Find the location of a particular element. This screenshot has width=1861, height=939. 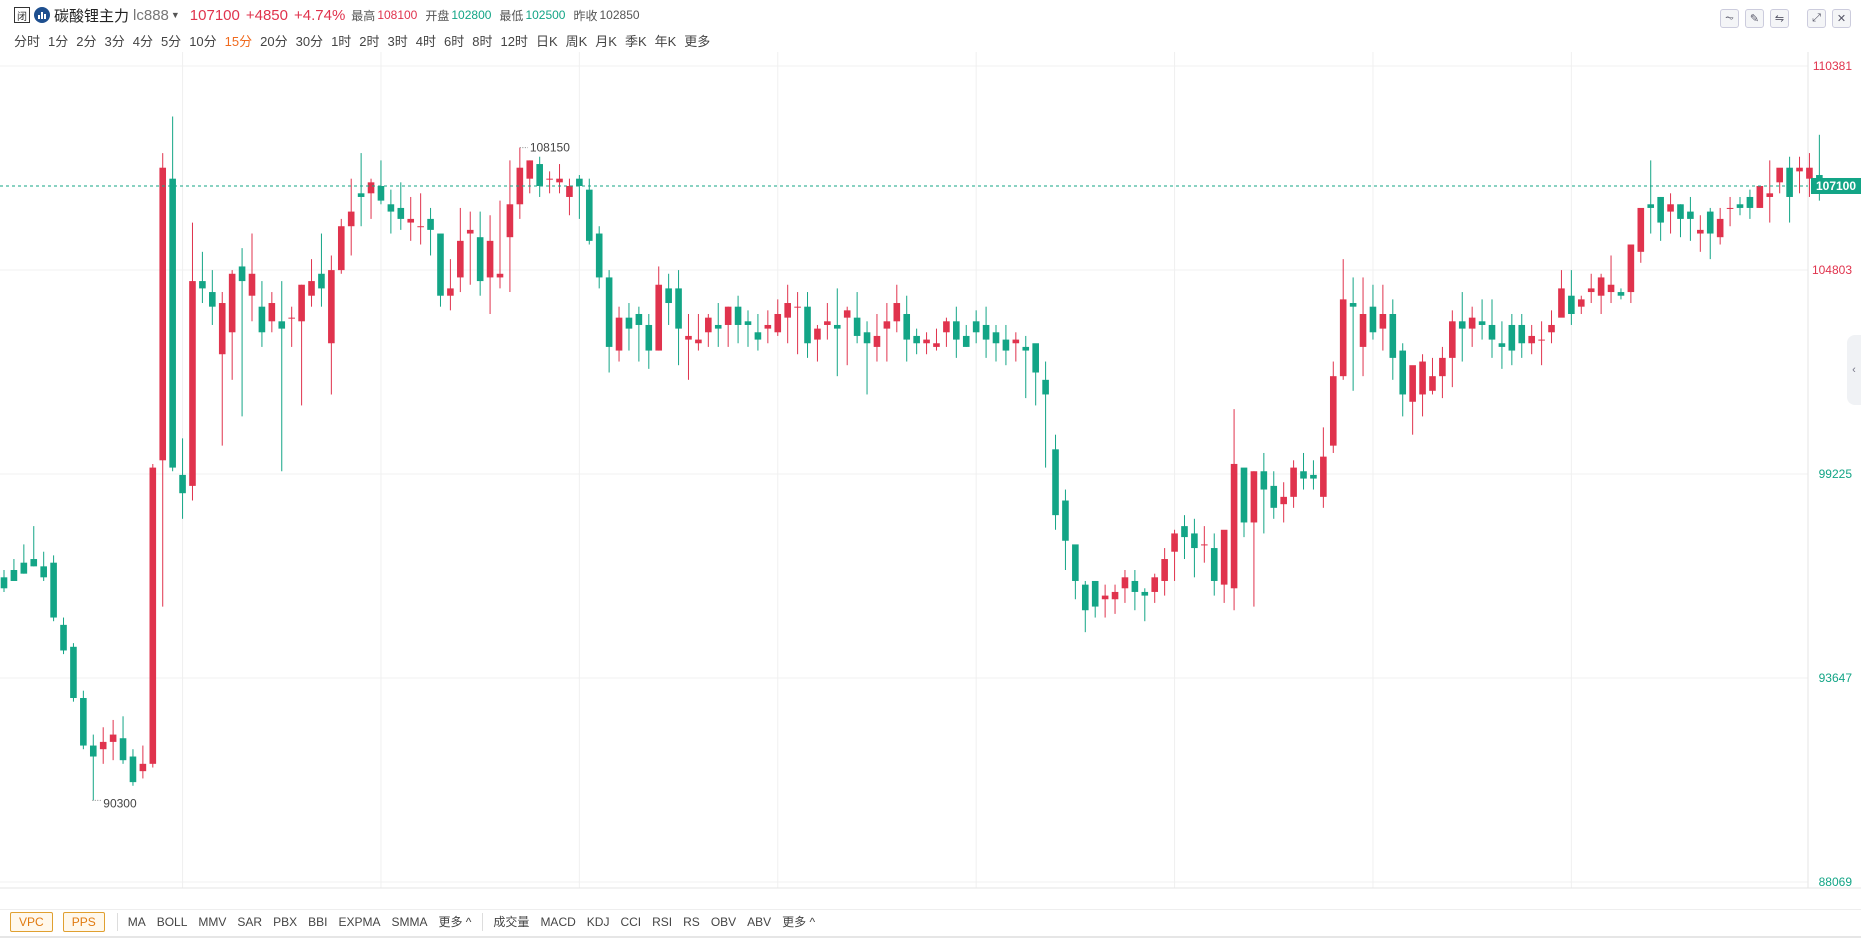

main-indicator: MMV is located at coordinates (212, 921).